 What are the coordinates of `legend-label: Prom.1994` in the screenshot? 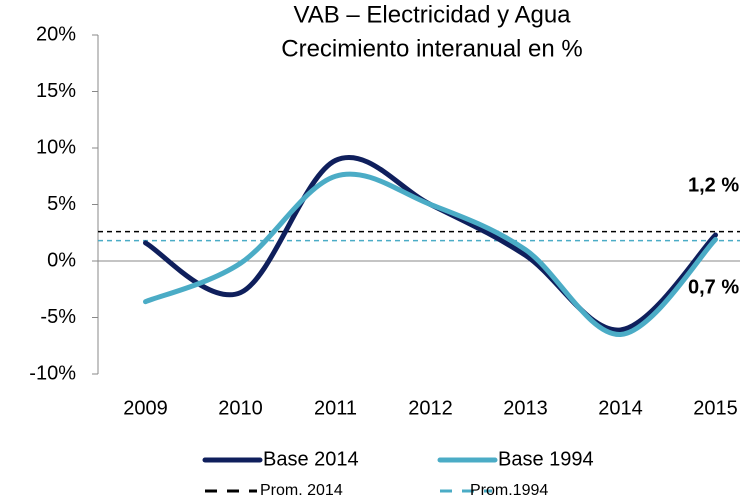 It's located at (509, 490).